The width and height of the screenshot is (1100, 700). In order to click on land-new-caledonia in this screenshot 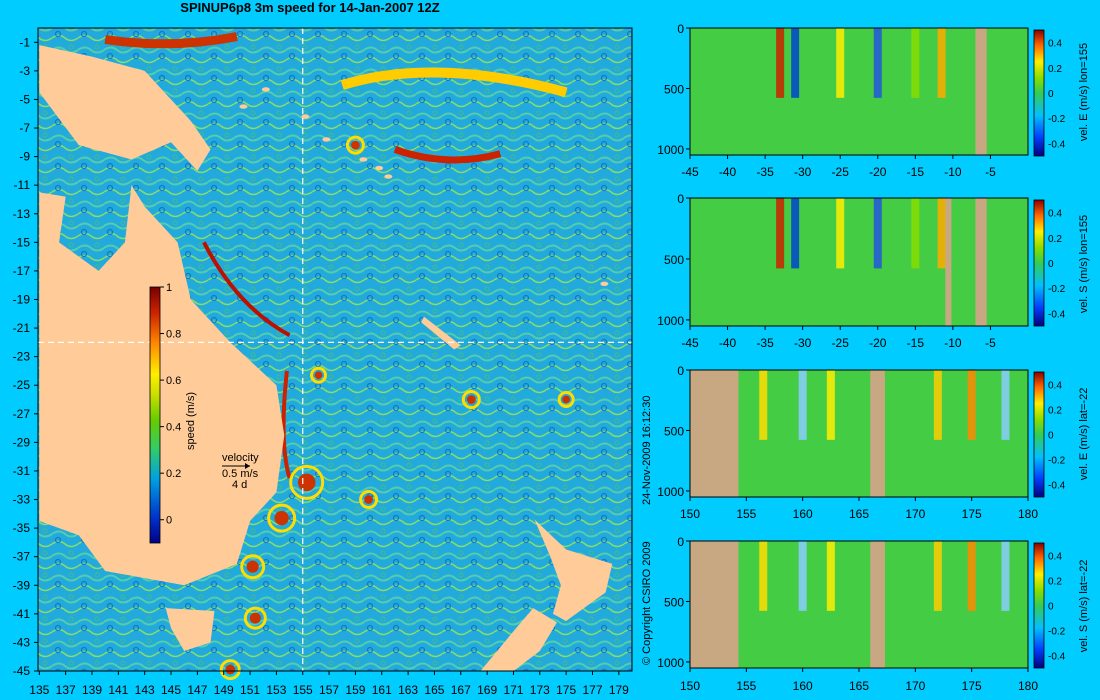, I will do `click(441, 333)`.